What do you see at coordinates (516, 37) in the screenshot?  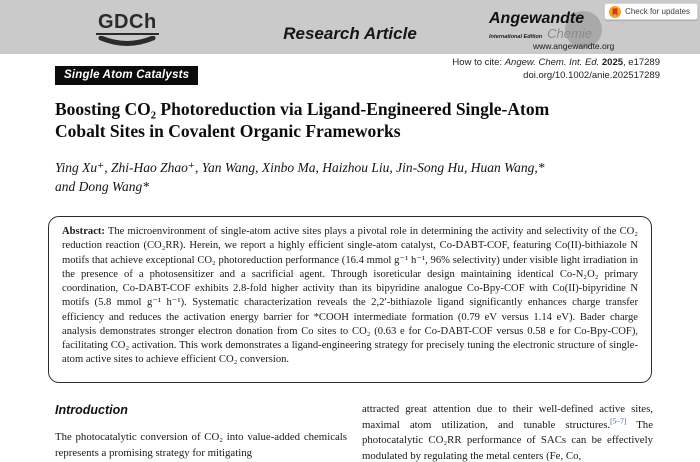 I see `angewandte-edition-label: International Edition` at bounding box center [516, 37].